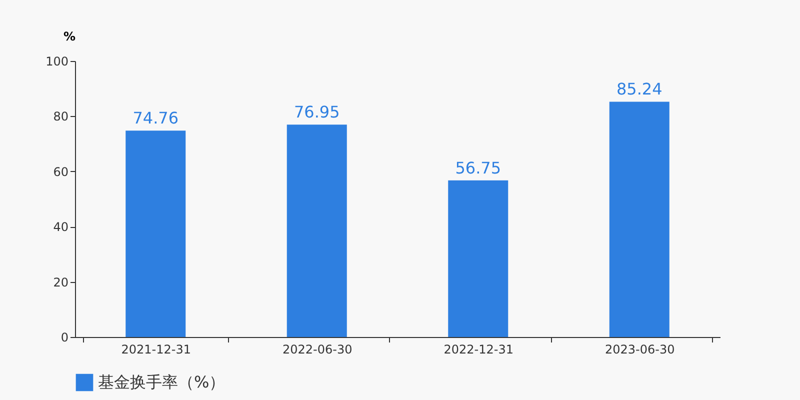  What do you see at coordinates (479, 349) in the screenshot?
I see `x-tick-label: 2022-12-31` at bounding box center [479, 349].